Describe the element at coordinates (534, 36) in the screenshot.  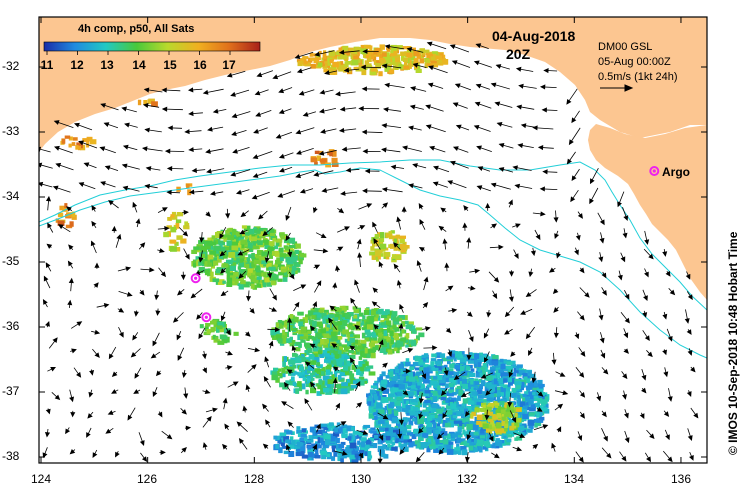
I see `map-date: 04-Aug-2018` at that location.